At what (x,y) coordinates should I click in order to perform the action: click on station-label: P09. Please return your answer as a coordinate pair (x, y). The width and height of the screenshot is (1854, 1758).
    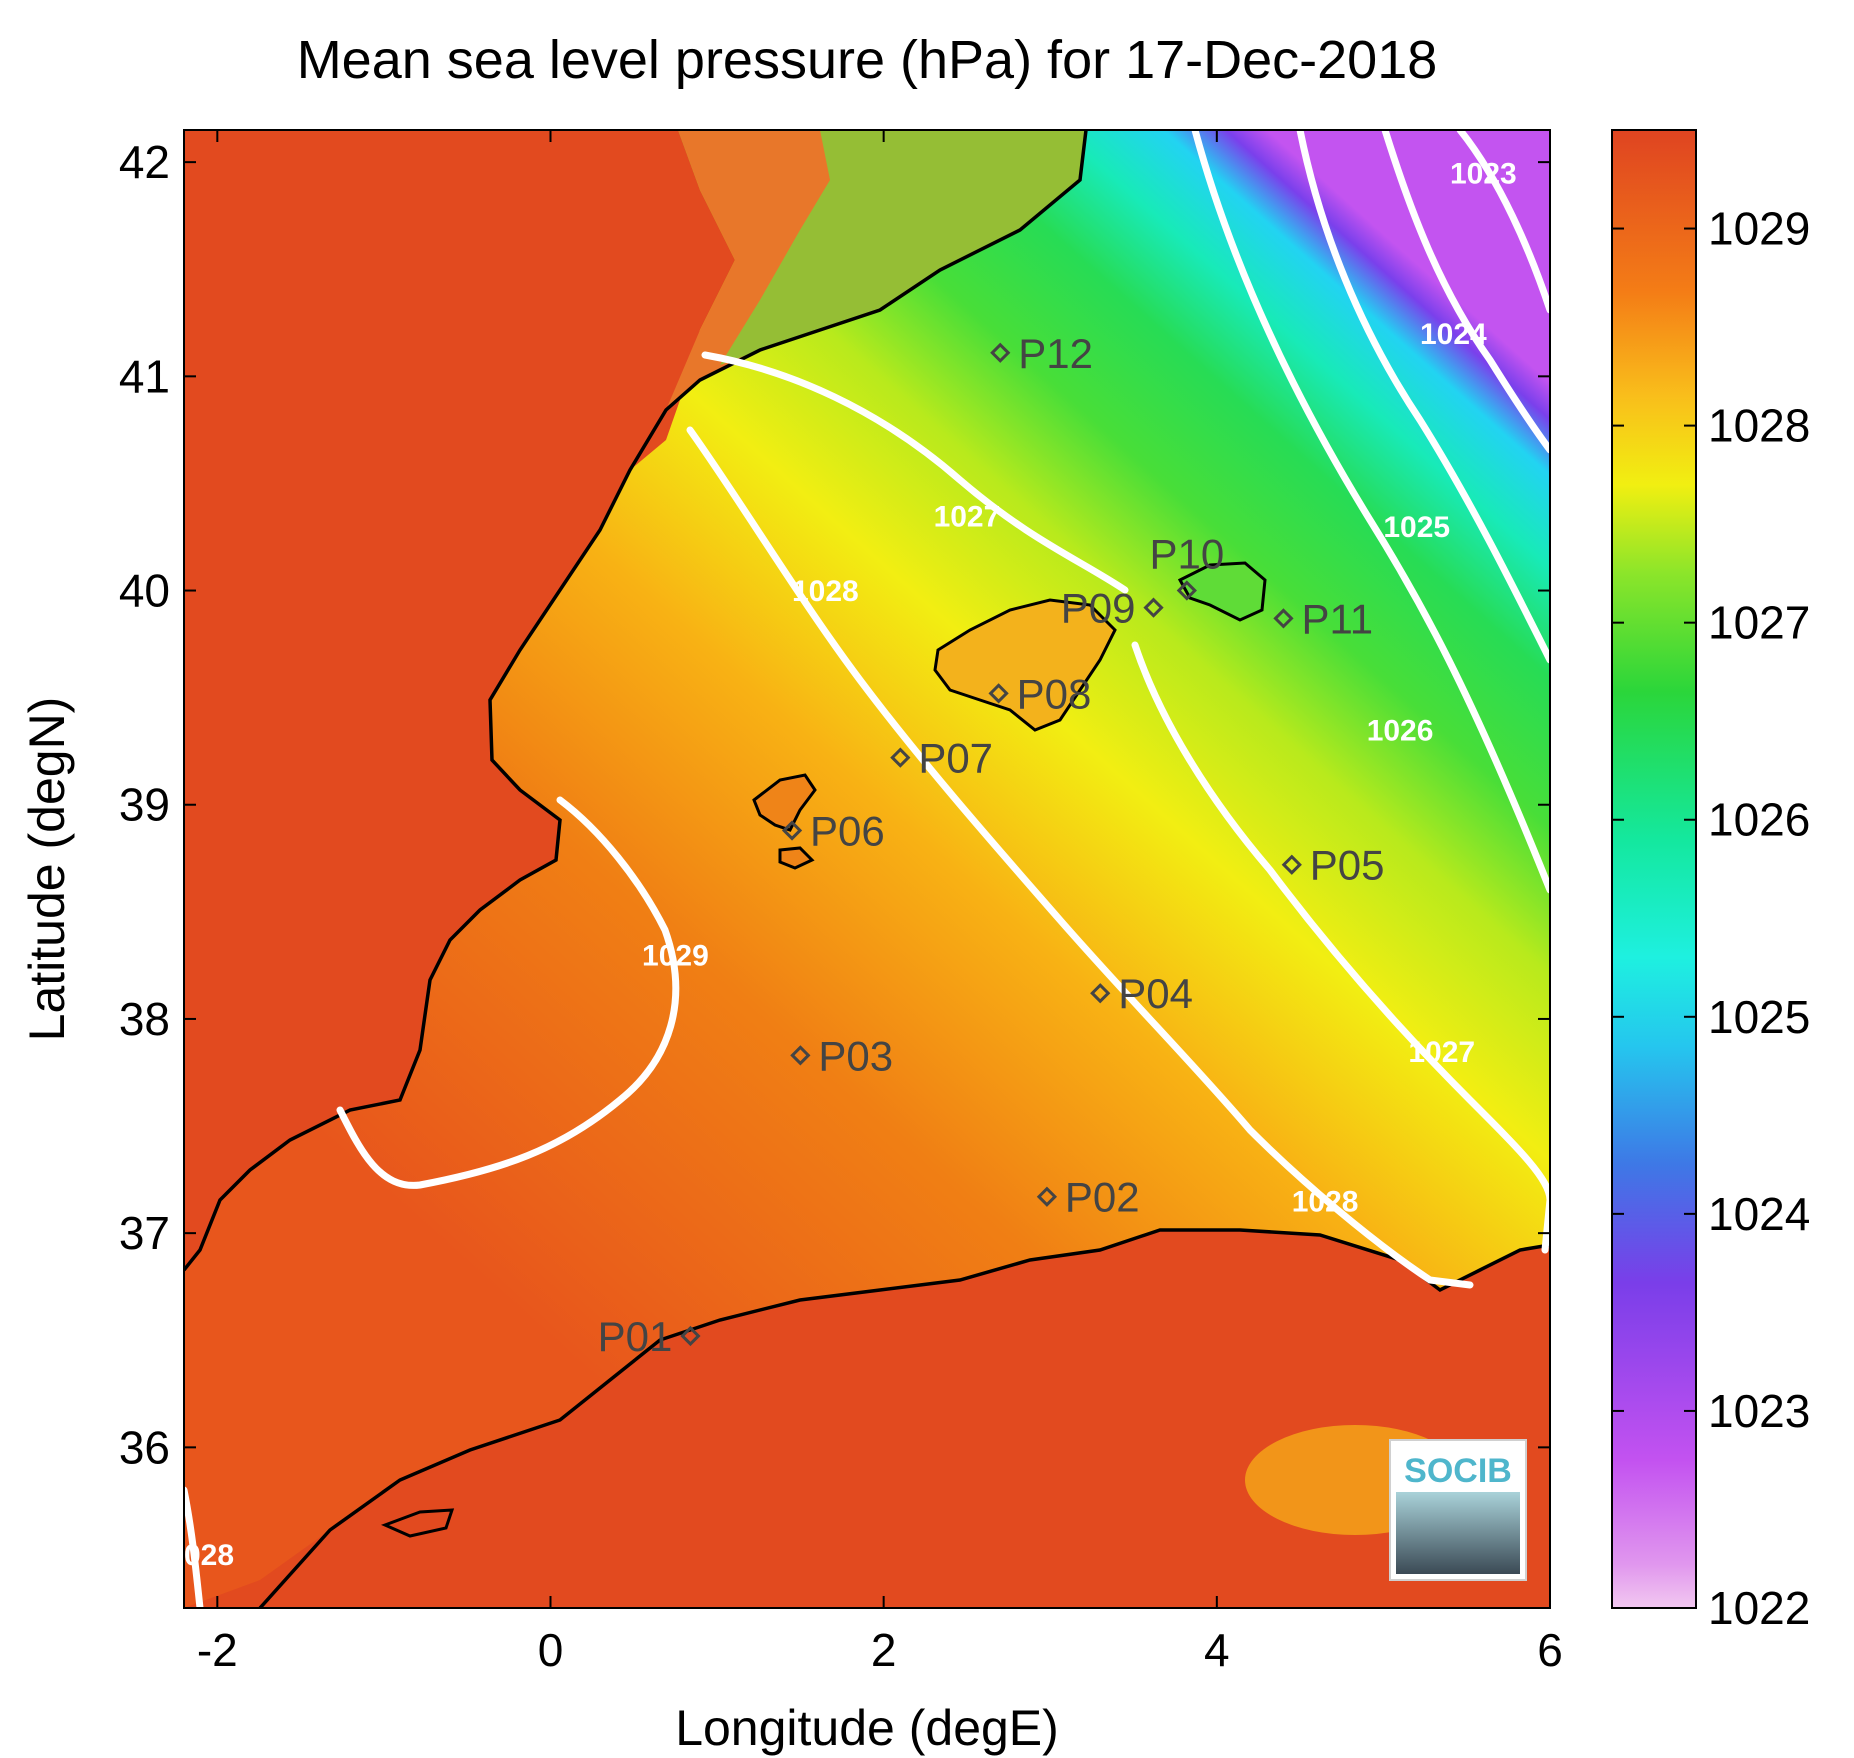
    Looking at the image, I should click on (1098, 608).